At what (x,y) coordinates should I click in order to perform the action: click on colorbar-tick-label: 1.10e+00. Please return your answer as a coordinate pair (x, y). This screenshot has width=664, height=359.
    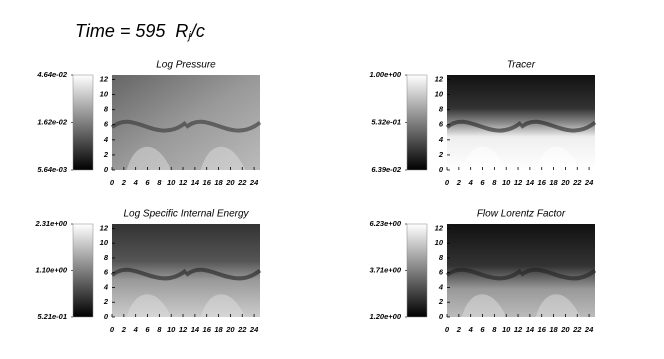
    Looking at the image, I should click on (52, 269).